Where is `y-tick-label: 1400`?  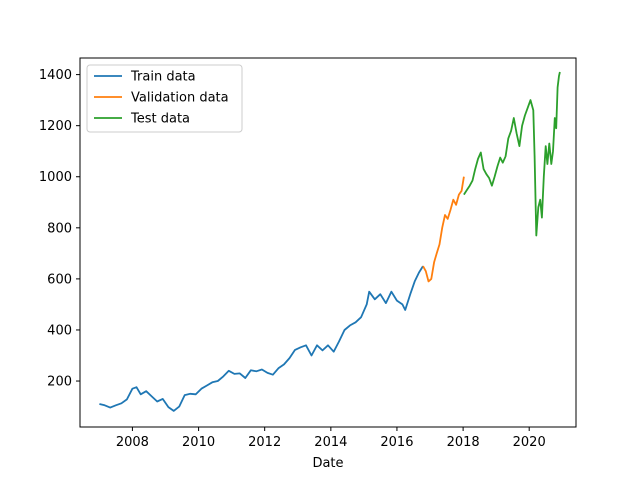
y-tick-label: 1400 is located at coordinates (55, 75).